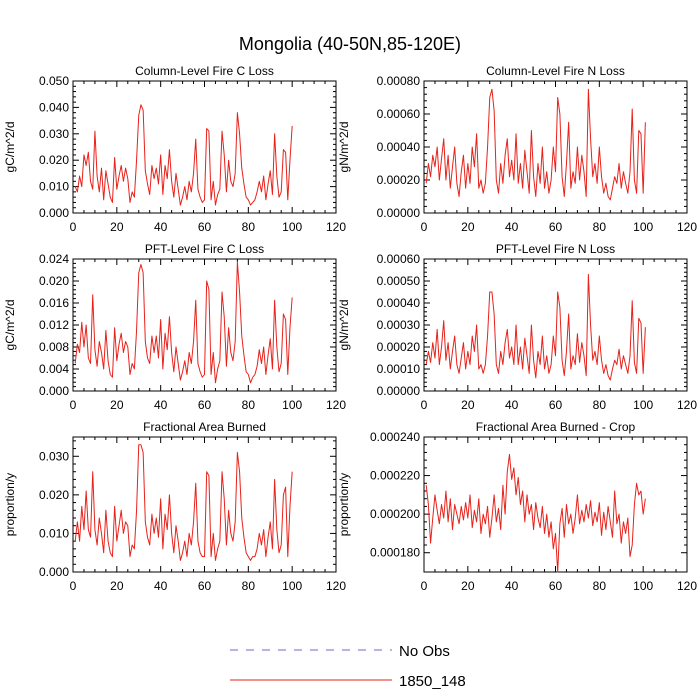 This screenshot has height=700, width=700. I want to click on y-tick-label: 0.00050, so click(399, 281).